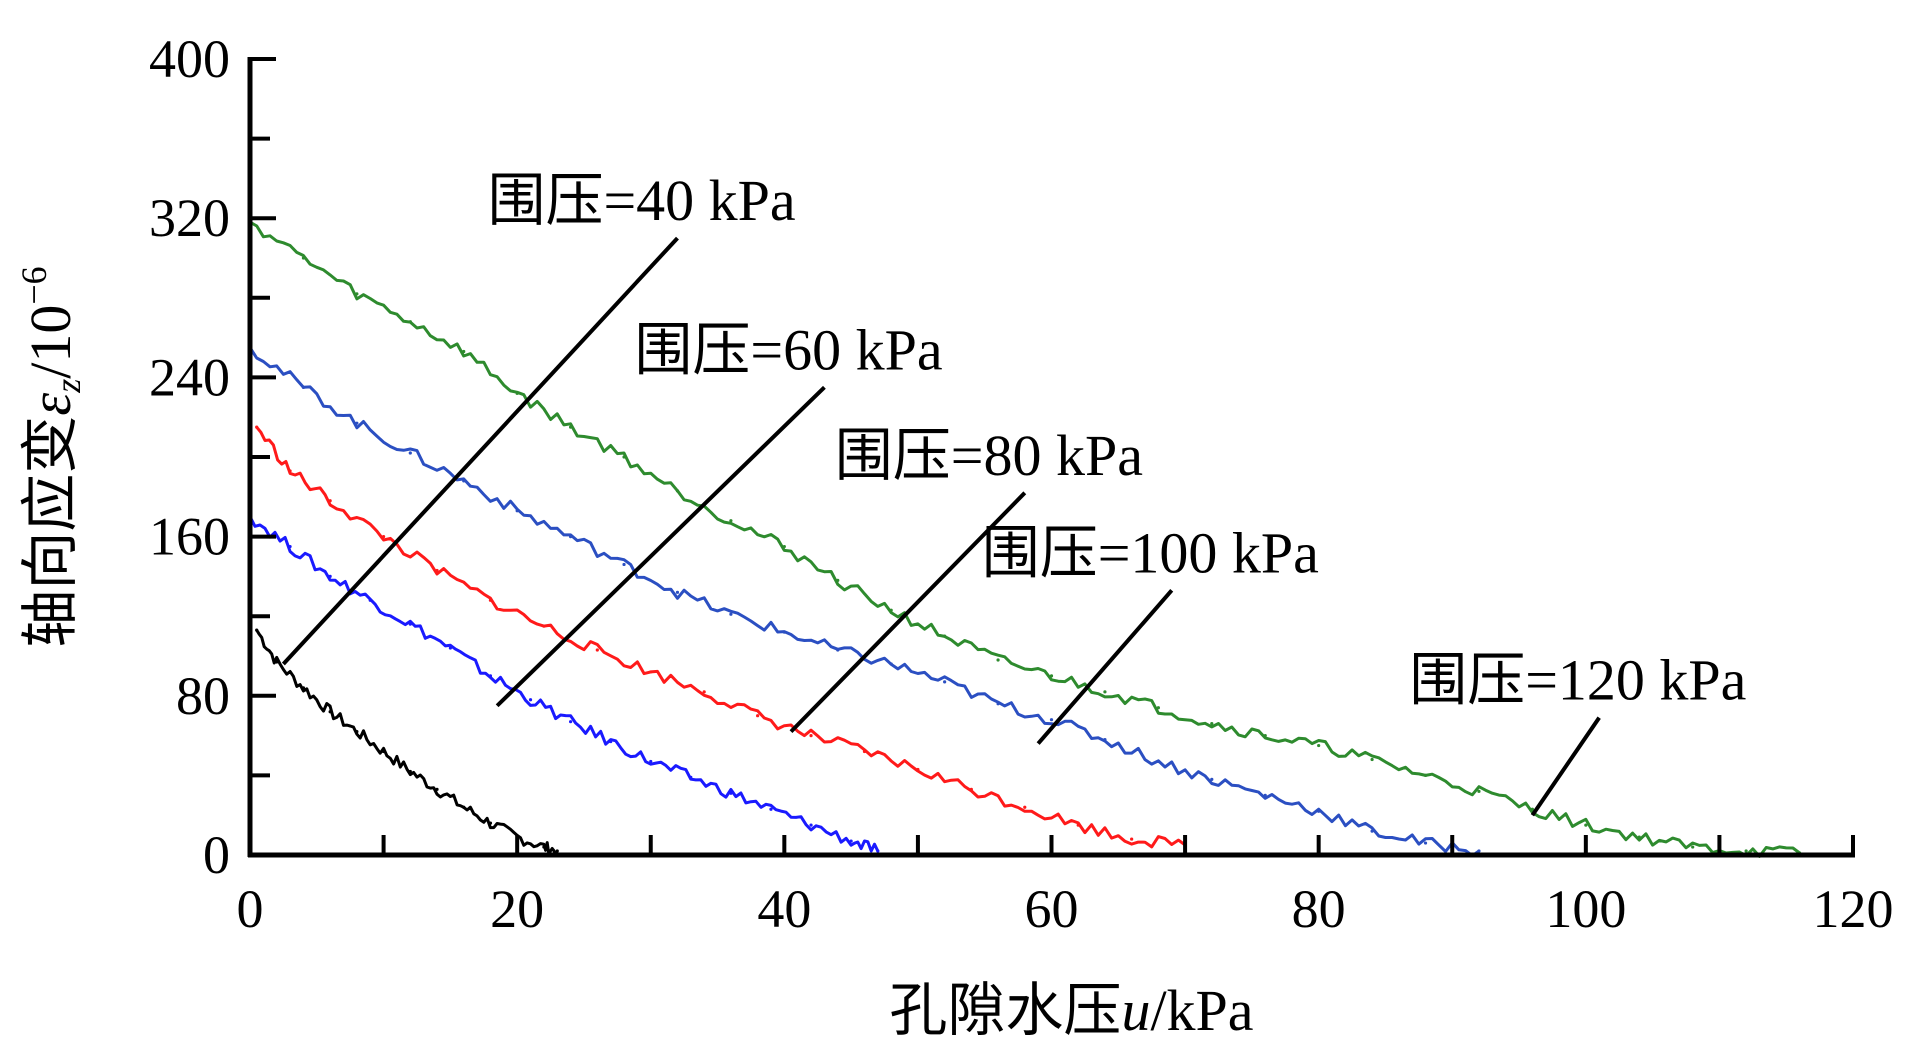  Describe the element at coordinates (189, 377) in the screenshot. I see `y-tick-label: 240` at that location.